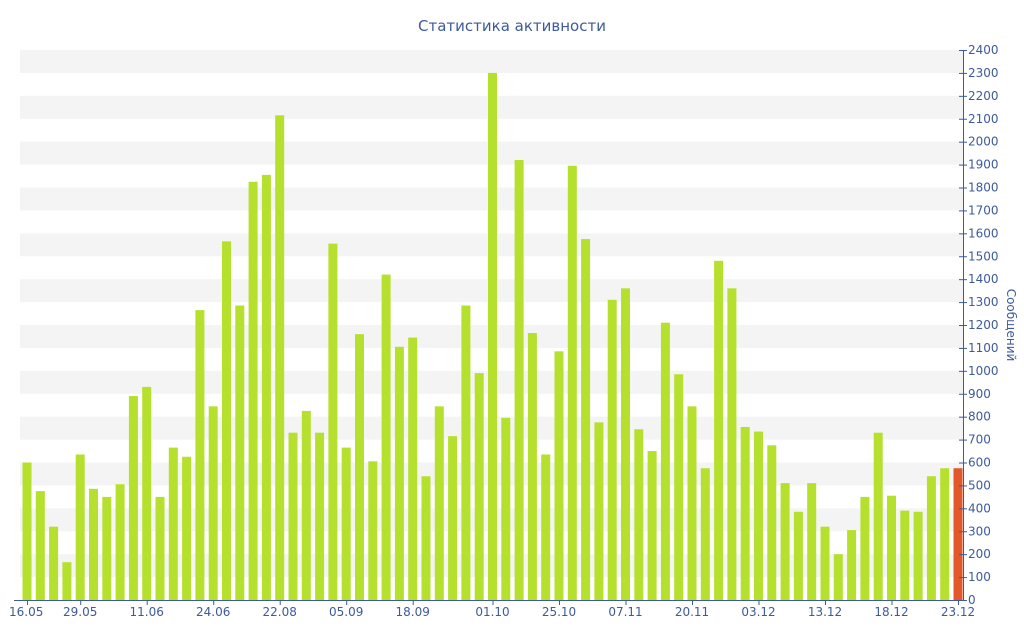  What do you see at coordinates (979, 554) in the screenshot?
I see `y-tick-label: 200` at bounding box center [979, 554].